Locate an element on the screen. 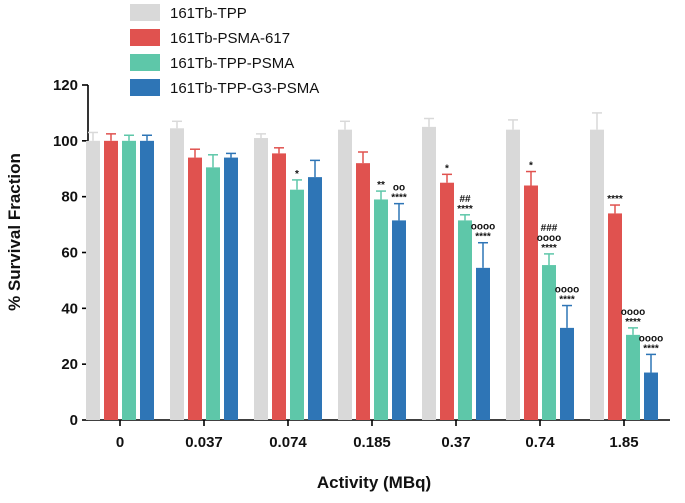 This screenshot has height=503, width=685. legend-item: 161Tb-TPP is located at coordinates (188, 13).